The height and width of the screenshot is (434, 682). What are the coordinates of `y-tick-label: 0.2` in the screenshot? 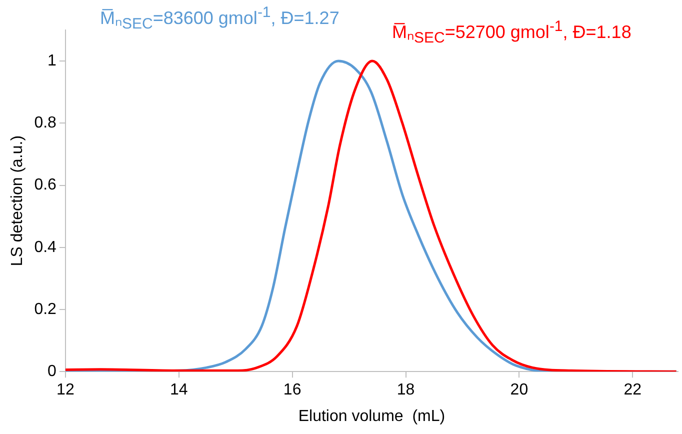 It's located at (45, 309).